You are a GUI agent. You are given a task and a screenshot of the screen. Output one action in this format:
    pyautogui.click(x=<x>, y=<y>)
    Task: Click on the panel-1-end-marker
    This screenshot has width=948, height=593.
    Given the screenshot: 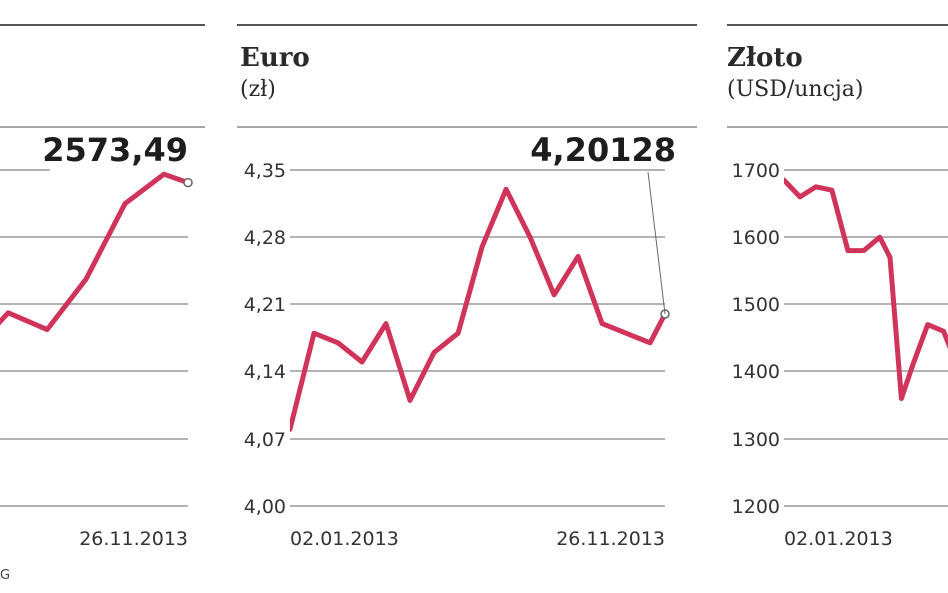 What is the action you would take?
    pyautogui.click(x=188, y=182)
    